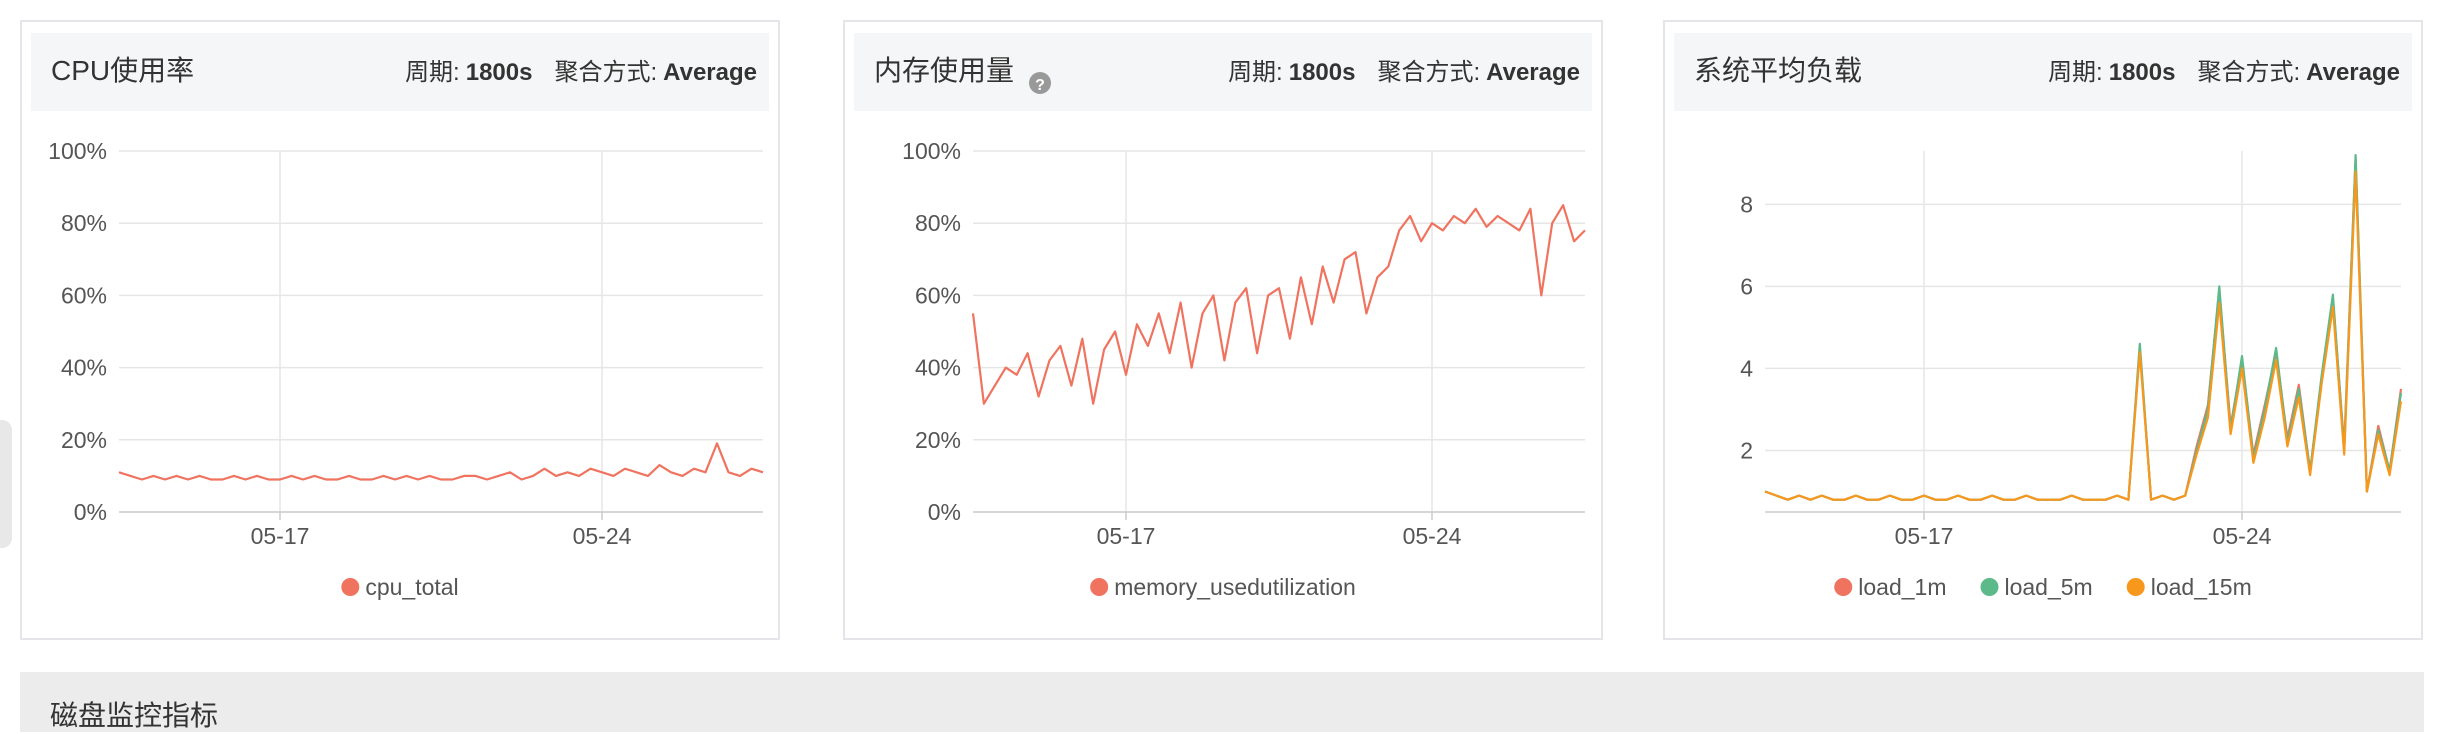  What do you see at coordinates (122, 70) in the screenshot?
I see `chart-title: CPU使用率` at bounding box center [122, 70].